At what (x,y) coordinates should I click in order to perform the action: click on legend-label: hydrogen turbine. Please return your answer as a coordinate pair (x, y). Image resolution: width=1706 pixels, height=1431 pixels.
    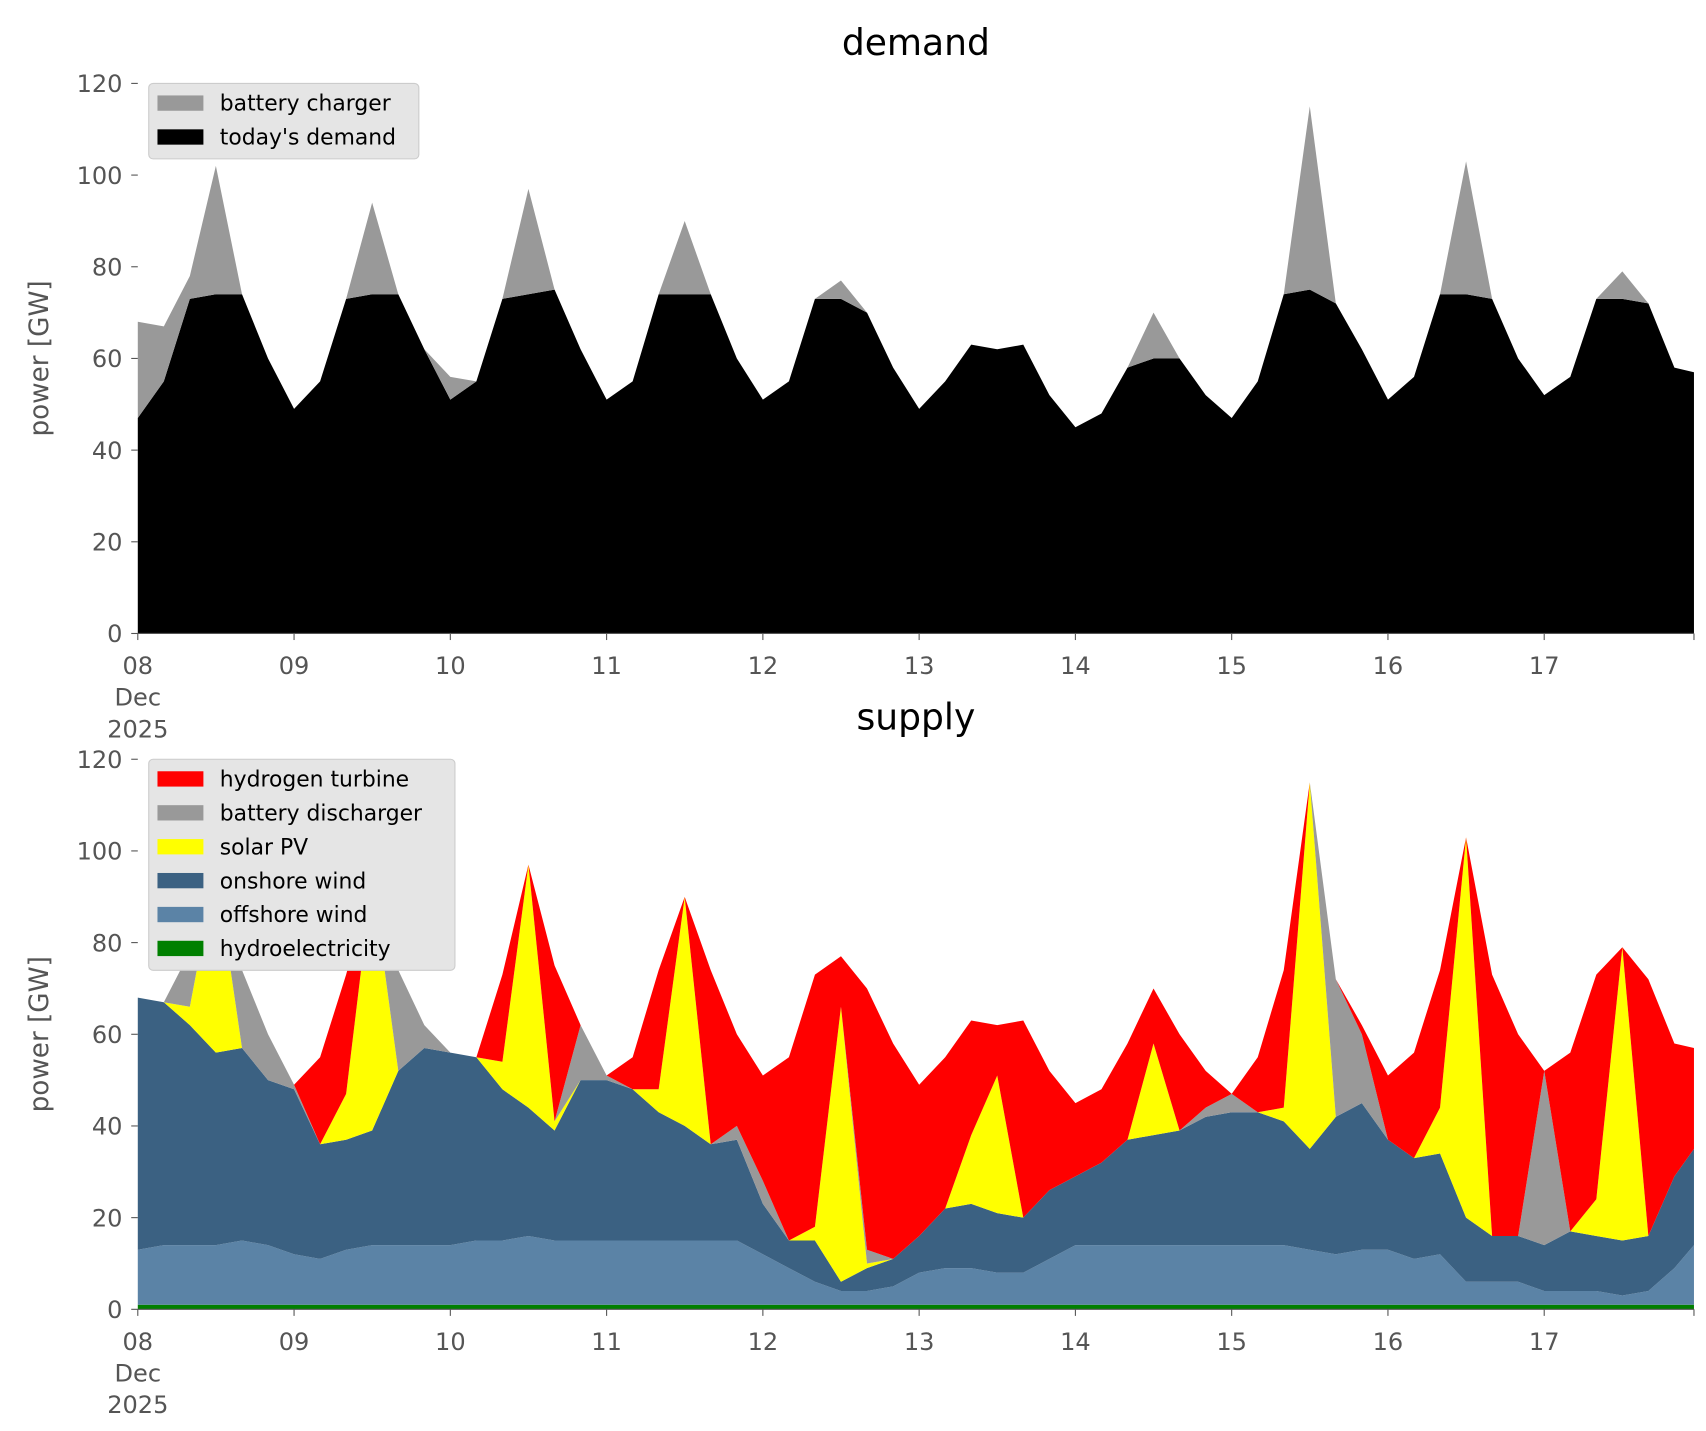
    Looking at the image, I should click on (314, 780).